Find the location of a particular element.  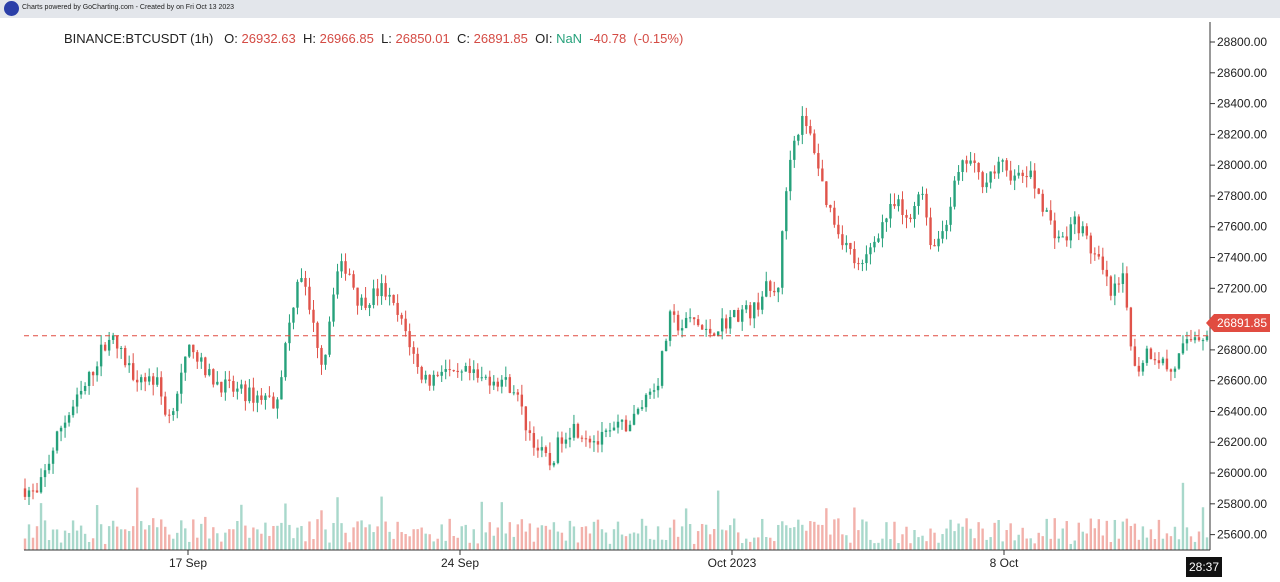

open-label: O: is located at coordinates (231, 38).